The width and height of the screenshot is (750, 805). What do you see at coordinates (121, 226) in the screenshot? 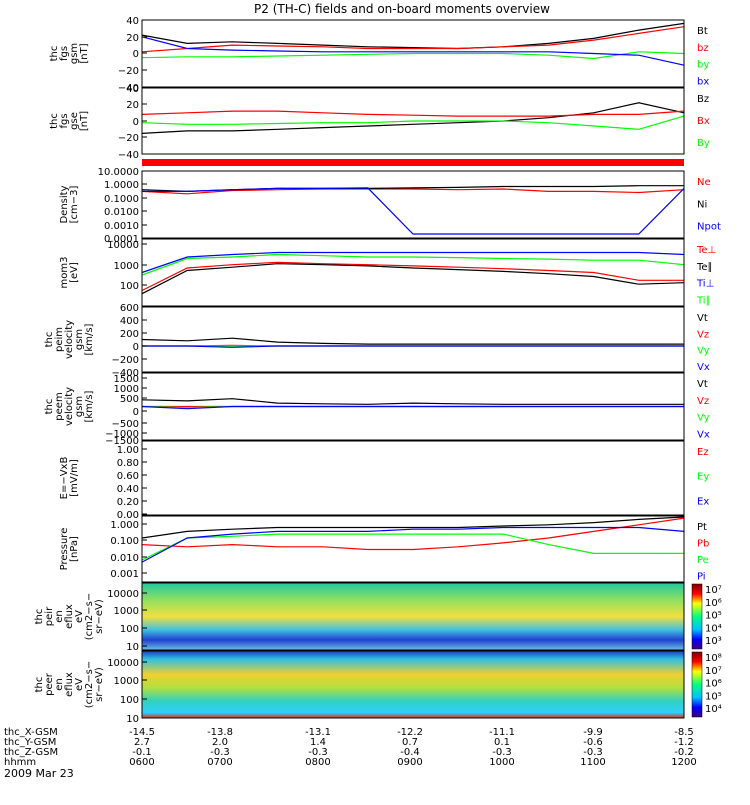
I see `y-tick-label: 0.0010` at bounding box center [121, 226].